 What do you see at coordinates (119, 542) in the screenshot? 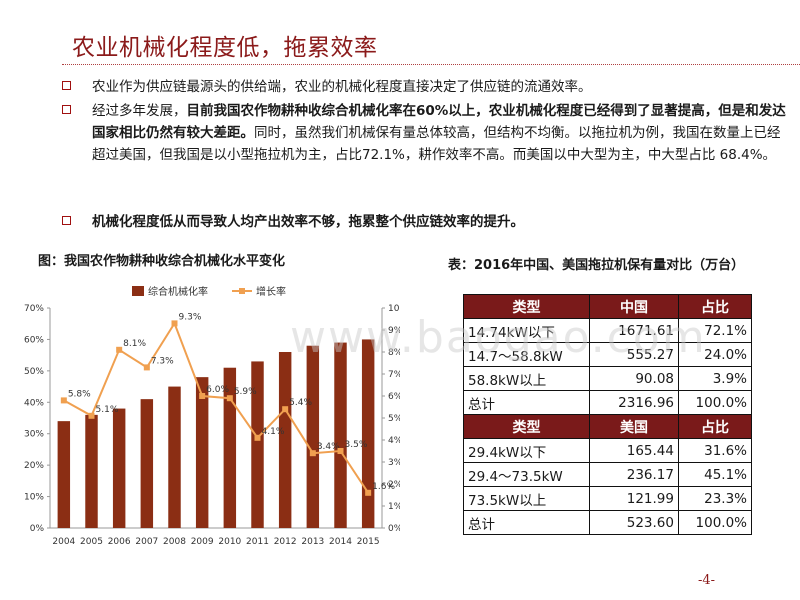
I see `x-tick-label: 2006` at bounding box center [119, 542].